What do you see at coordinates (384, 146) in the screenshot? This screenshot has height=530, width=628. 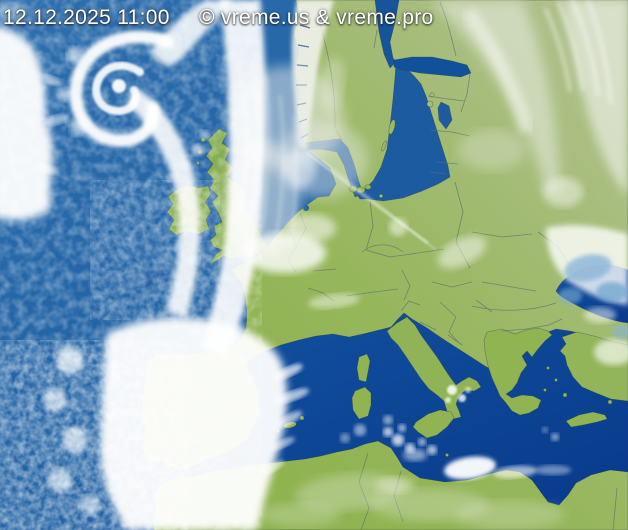 I see `oland` at bounding box center [384, 146].